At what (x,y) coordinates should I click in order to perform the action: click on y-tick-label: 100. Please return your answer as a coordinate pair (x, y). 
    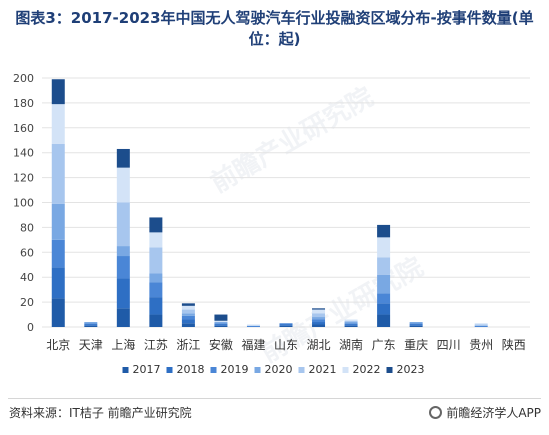
    Looking at the image, I should click on (23, 203).